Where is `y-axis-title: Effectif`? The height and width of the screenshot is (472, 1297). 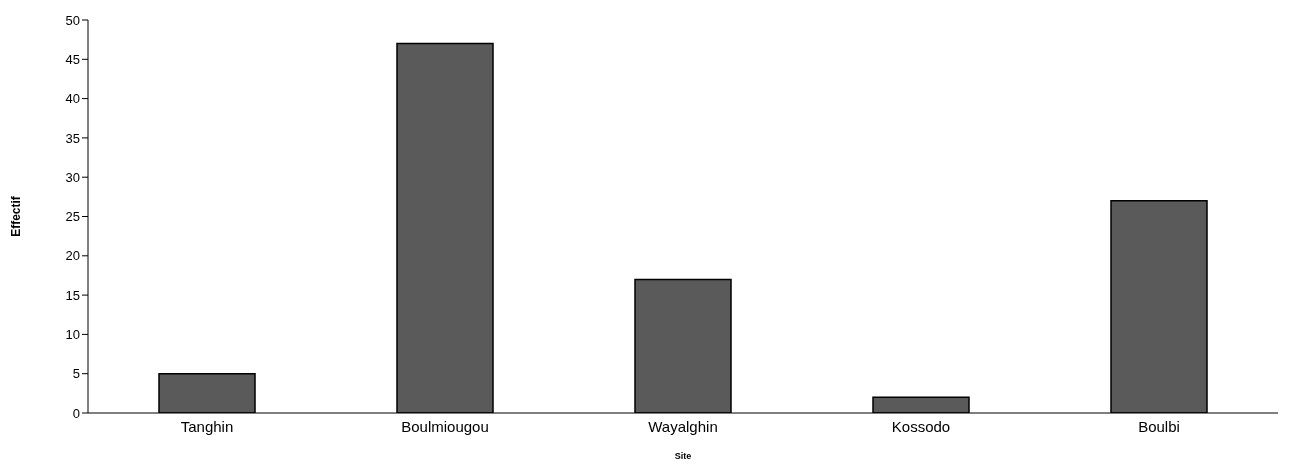
y-axis-title: Effectif is located at coordinates (16, 216).